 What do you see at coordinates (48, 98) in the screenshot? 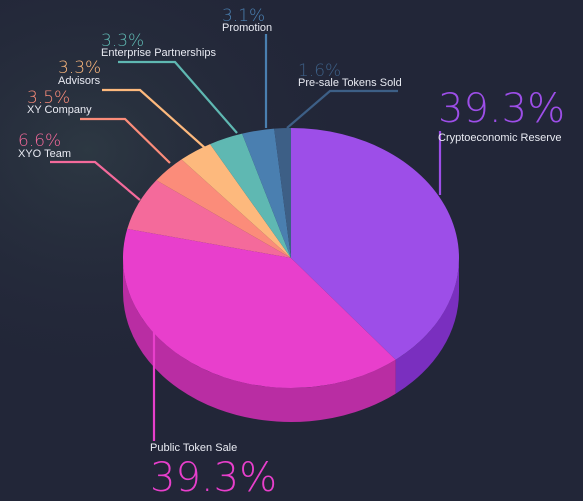
I see `data-label-xy-company: 3.5%` at bounding box center [48, 98].